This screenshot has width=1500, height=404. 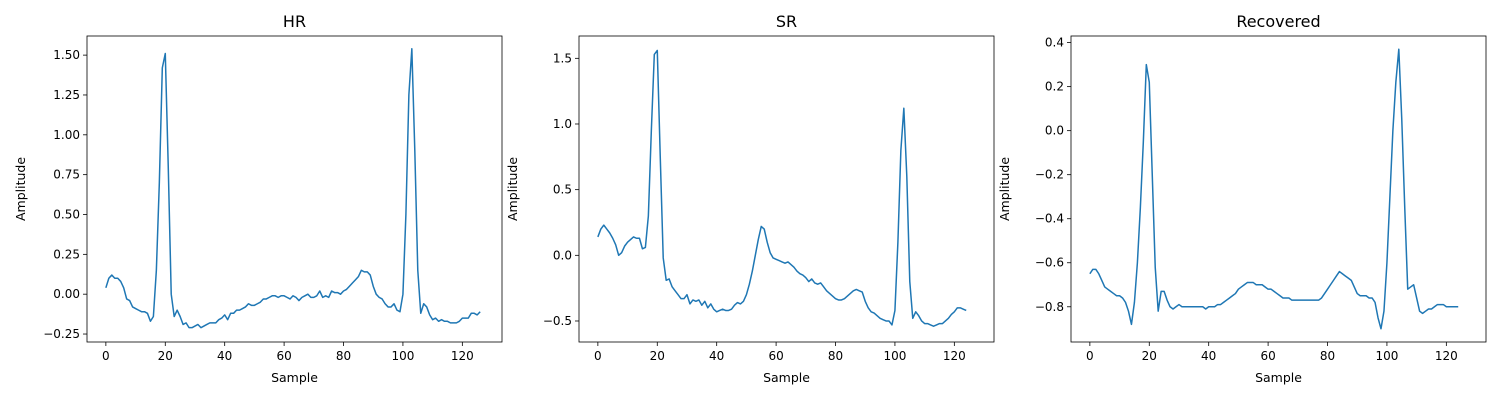 What do you see at coordinates (562, 124) in the screenshot?
I see `y-tick-label: 1.0` at bounding box center [562, 124].